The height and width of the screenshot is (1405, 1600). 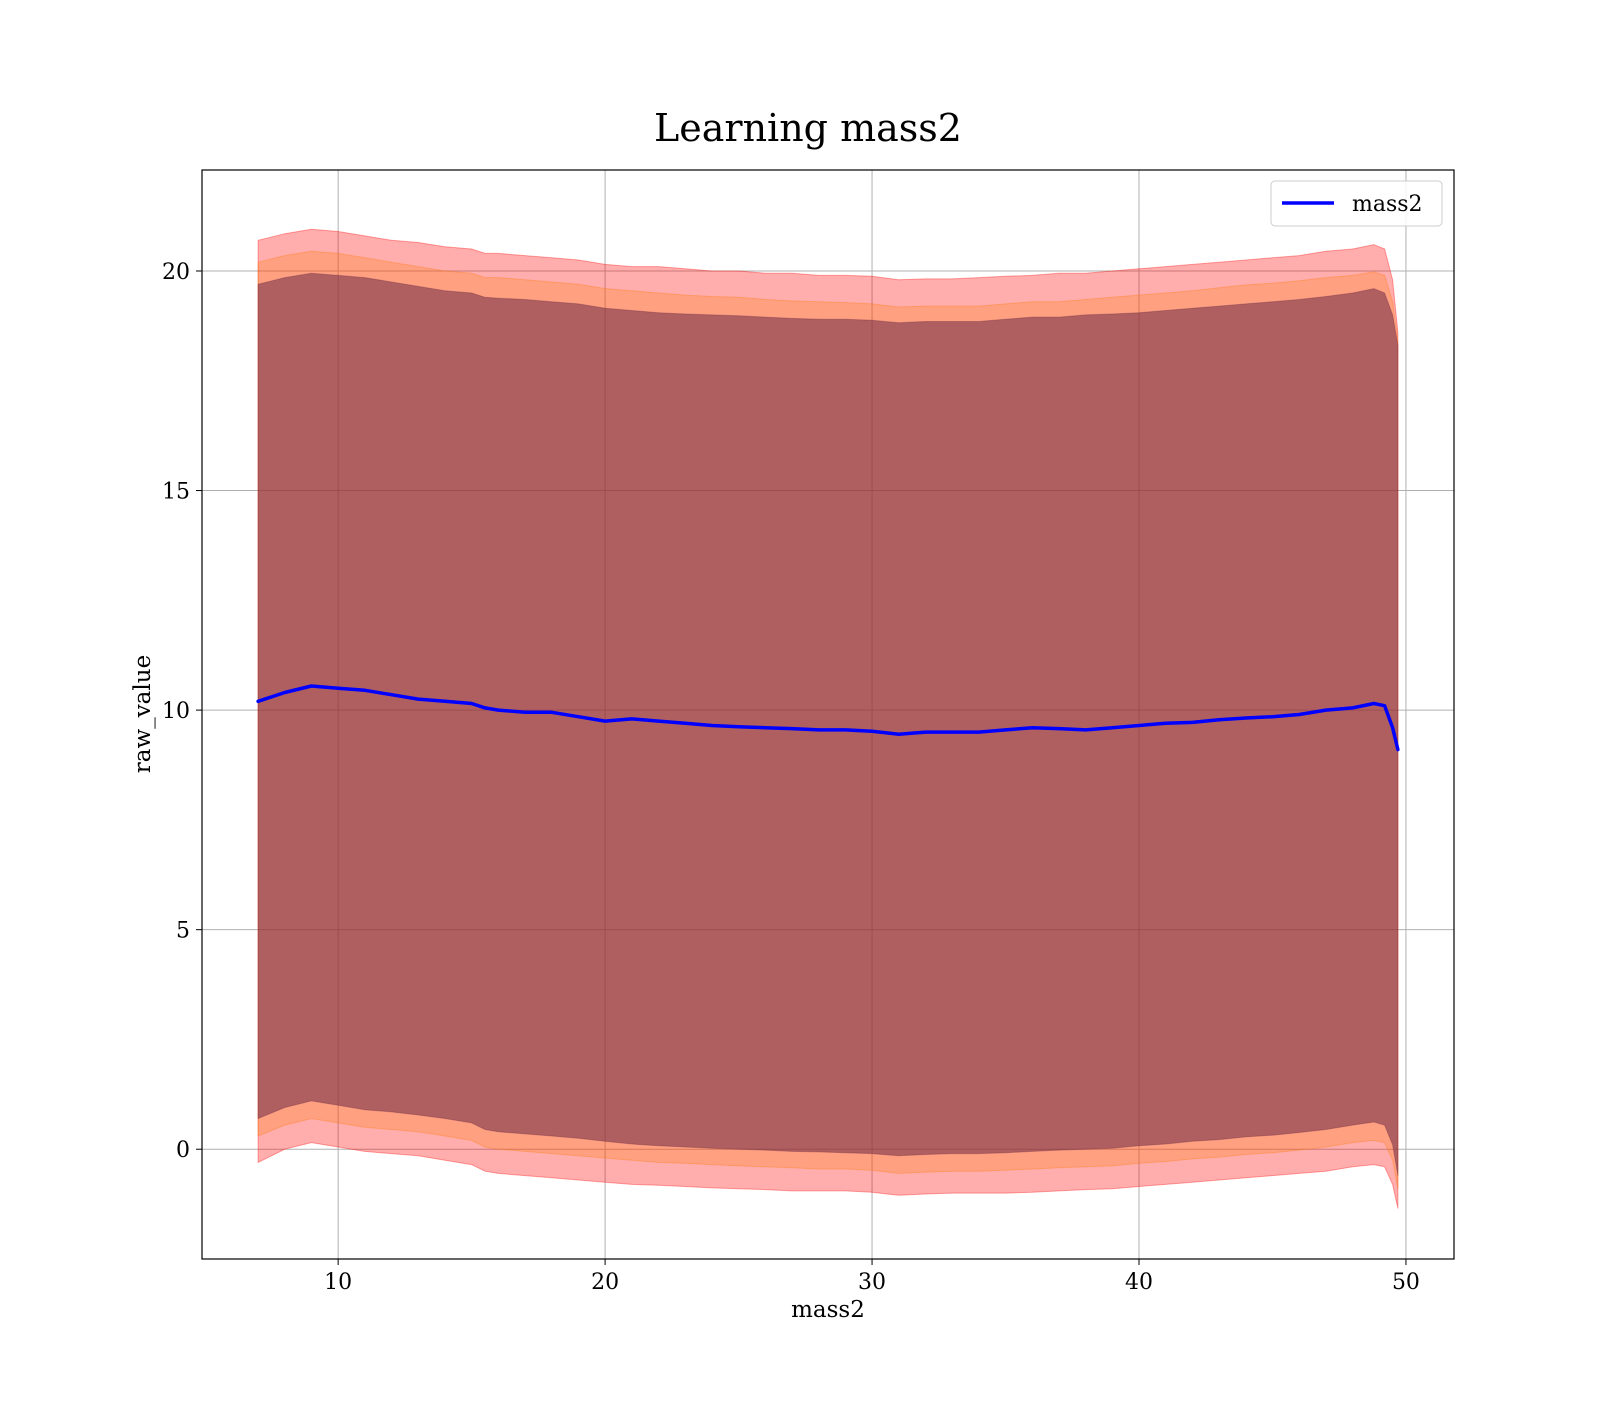 What do you see at coordinates (176, 711) in the screenshot?
I see `y-tick-label: 10` at bounding box center [176, 711].